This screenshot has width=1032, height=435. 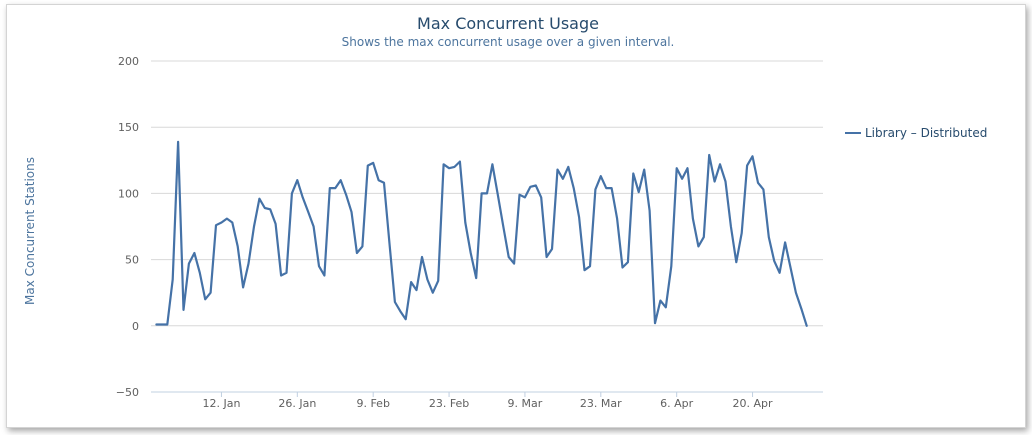 I want to click on legend: Library – Distributed, so click(x=916, y=133).